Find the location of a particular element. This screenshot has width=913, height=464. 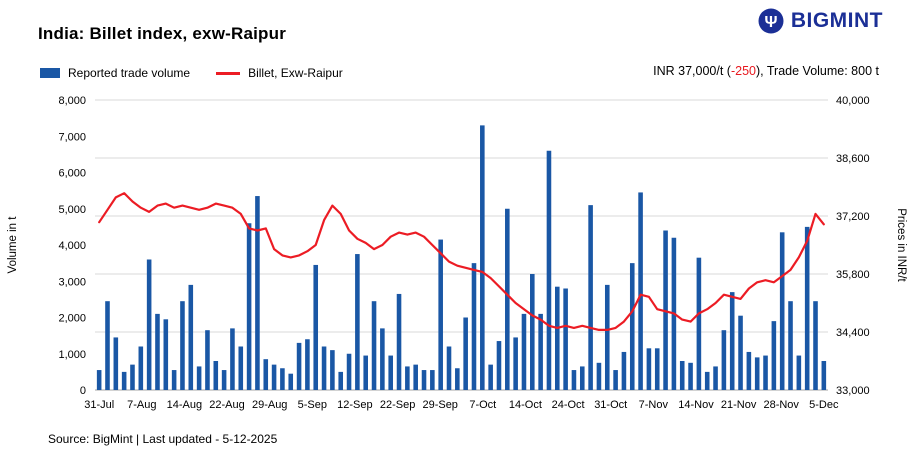

page-title: India: Billet index, exw-Raipur is located at coordinates (162, 33).